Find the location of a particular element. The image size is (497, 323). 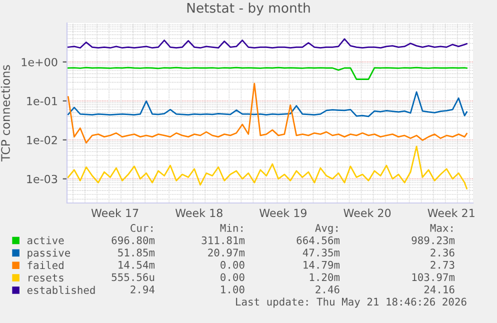

text: 14.54m is located at coordinates (136, 265).